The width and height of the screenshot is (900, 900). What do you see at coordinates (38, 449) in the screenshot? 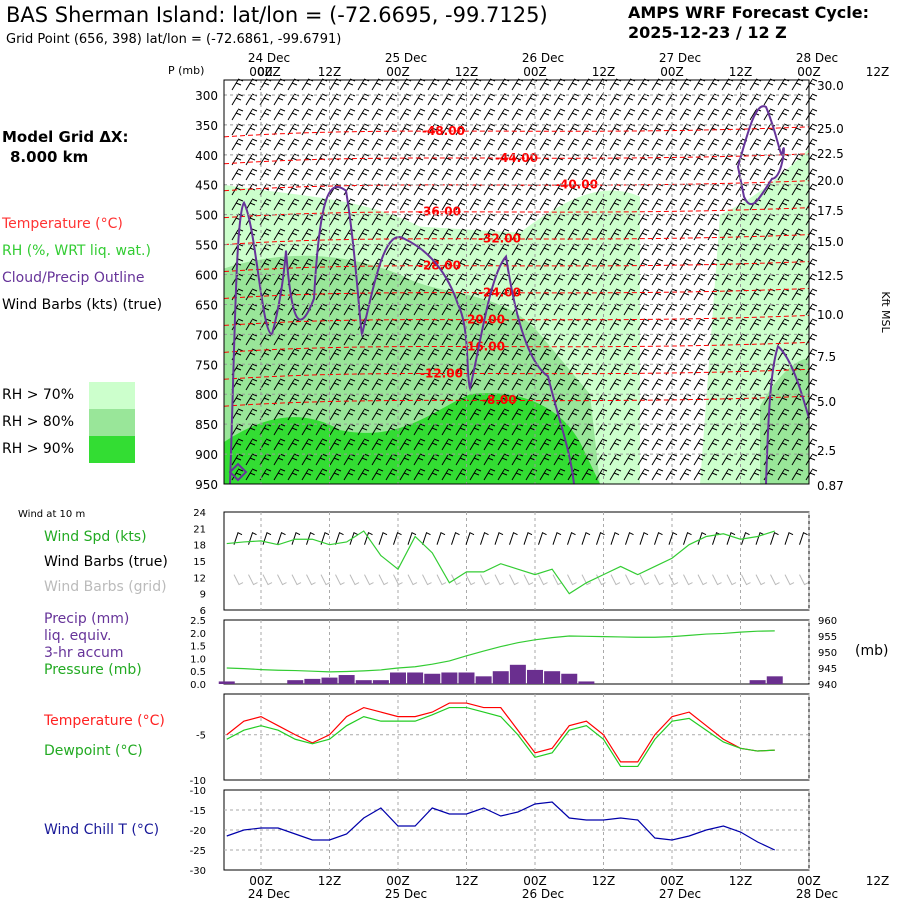
I see `legend-rh90: RH > 90%` at bounding box center [38, 449].